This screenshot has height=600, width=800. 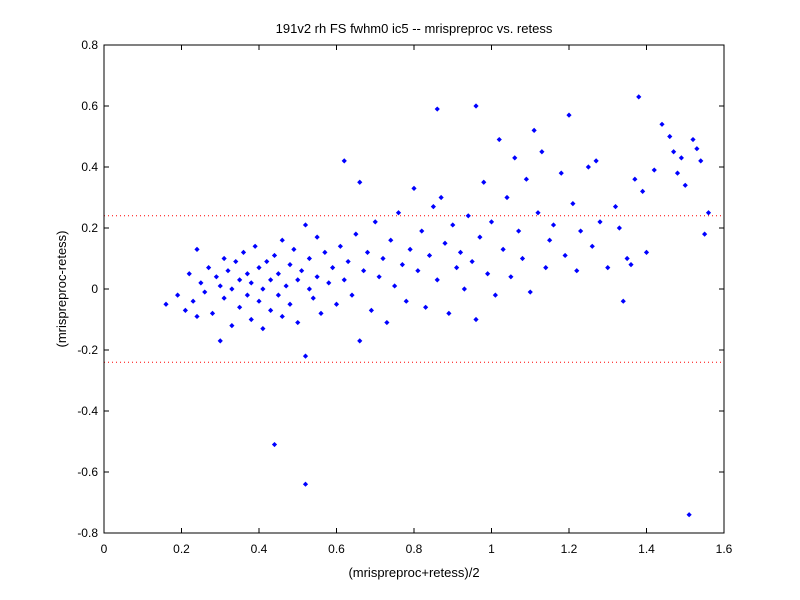 I want to click on x-tick-label: 1.2, so click(x=569, y=549).